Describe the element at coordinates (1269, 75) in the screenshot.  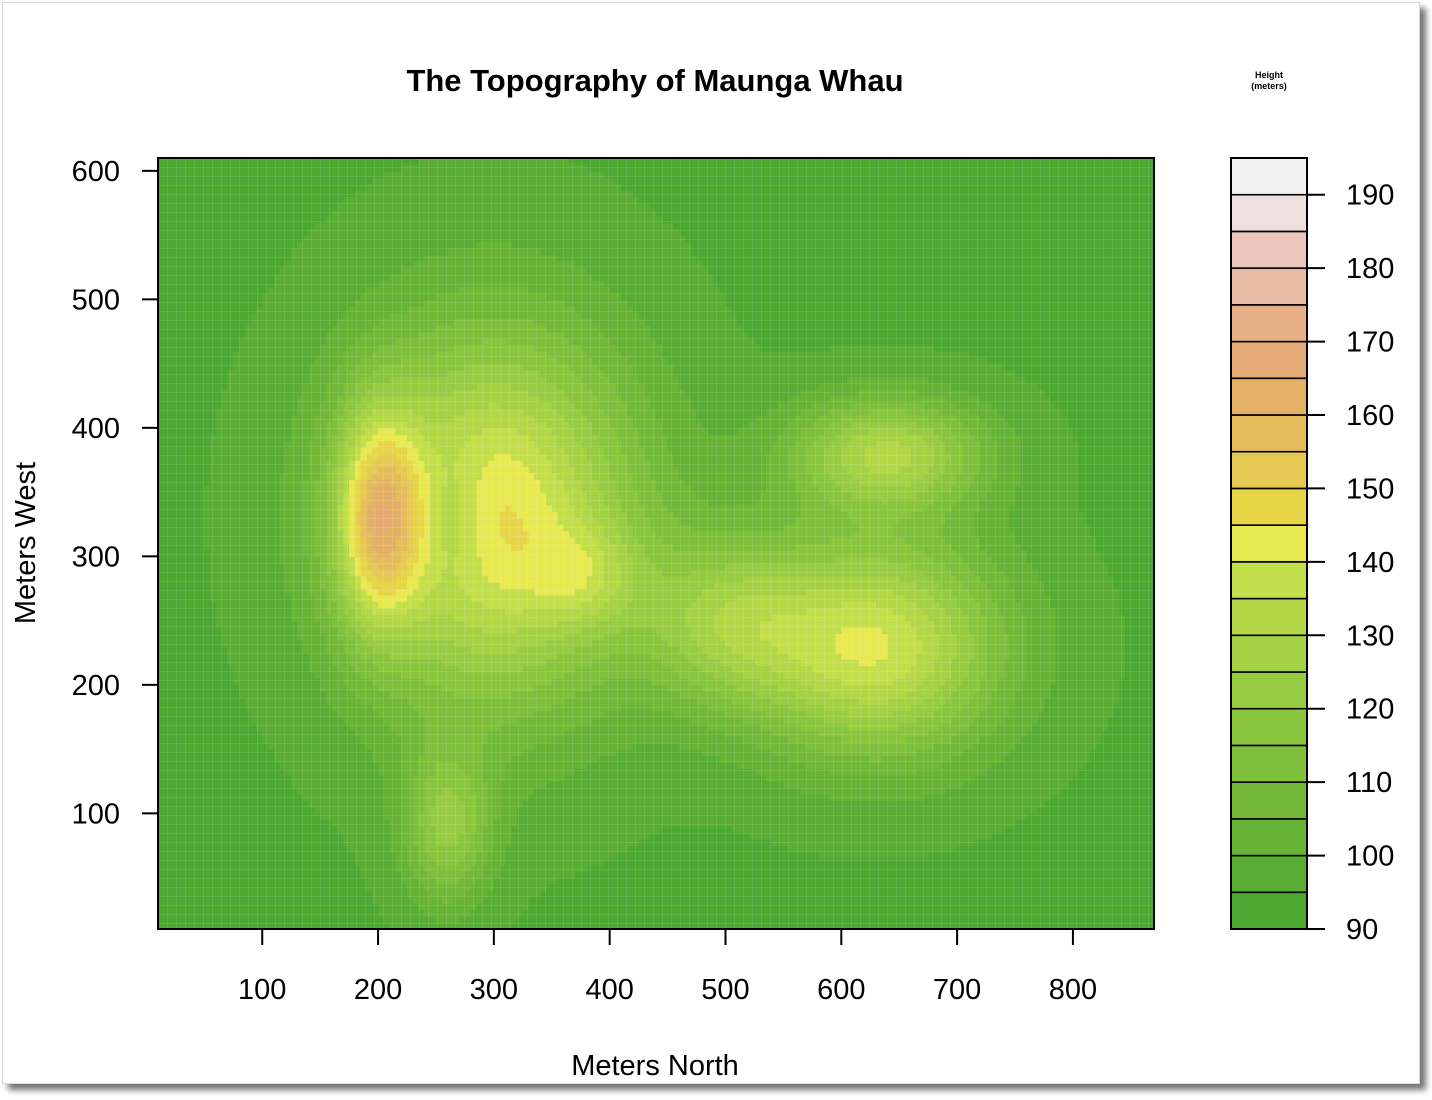
I see `legend-title-line1: Height` at that location.